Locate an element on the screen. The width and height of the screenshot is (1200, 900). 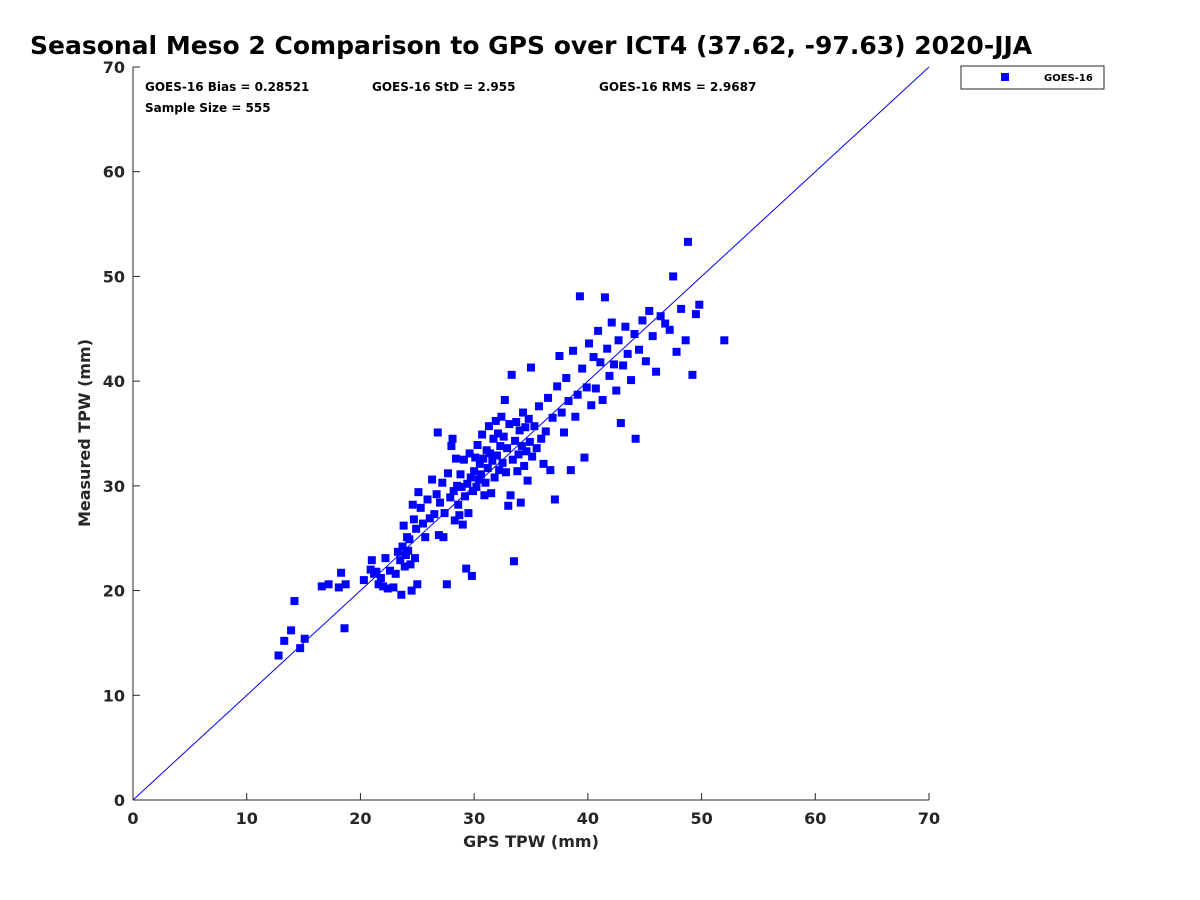
y-tick-label: 20 is located at coordinates (114, 591).